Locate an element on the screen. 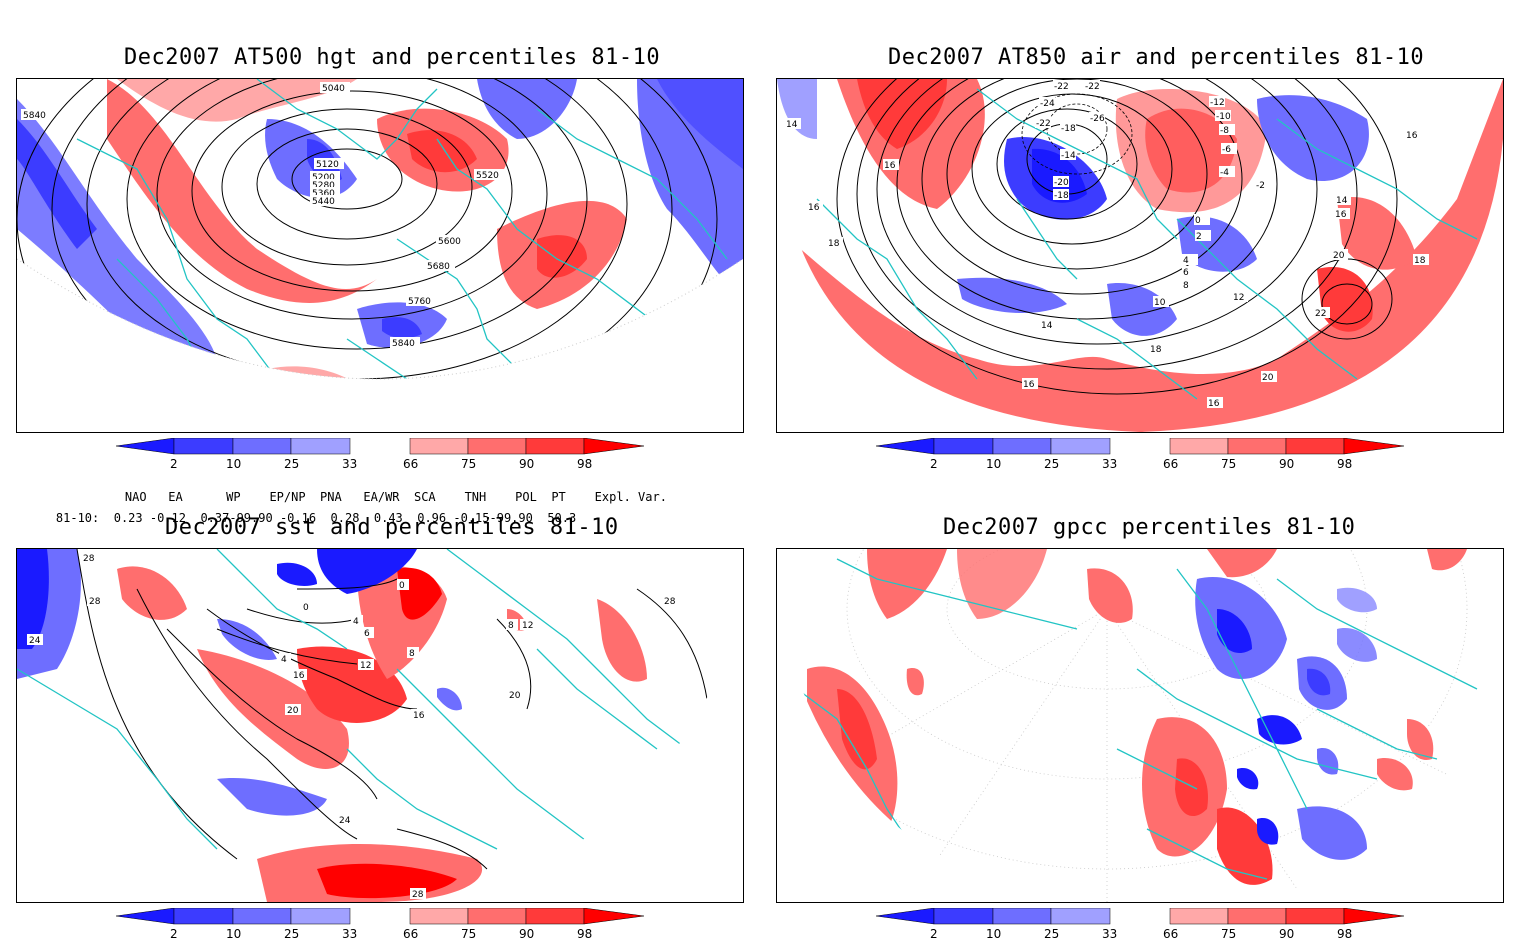 This screenshot has width=1520, height=940. colorbar-segments is located at coordinates (380, 446).